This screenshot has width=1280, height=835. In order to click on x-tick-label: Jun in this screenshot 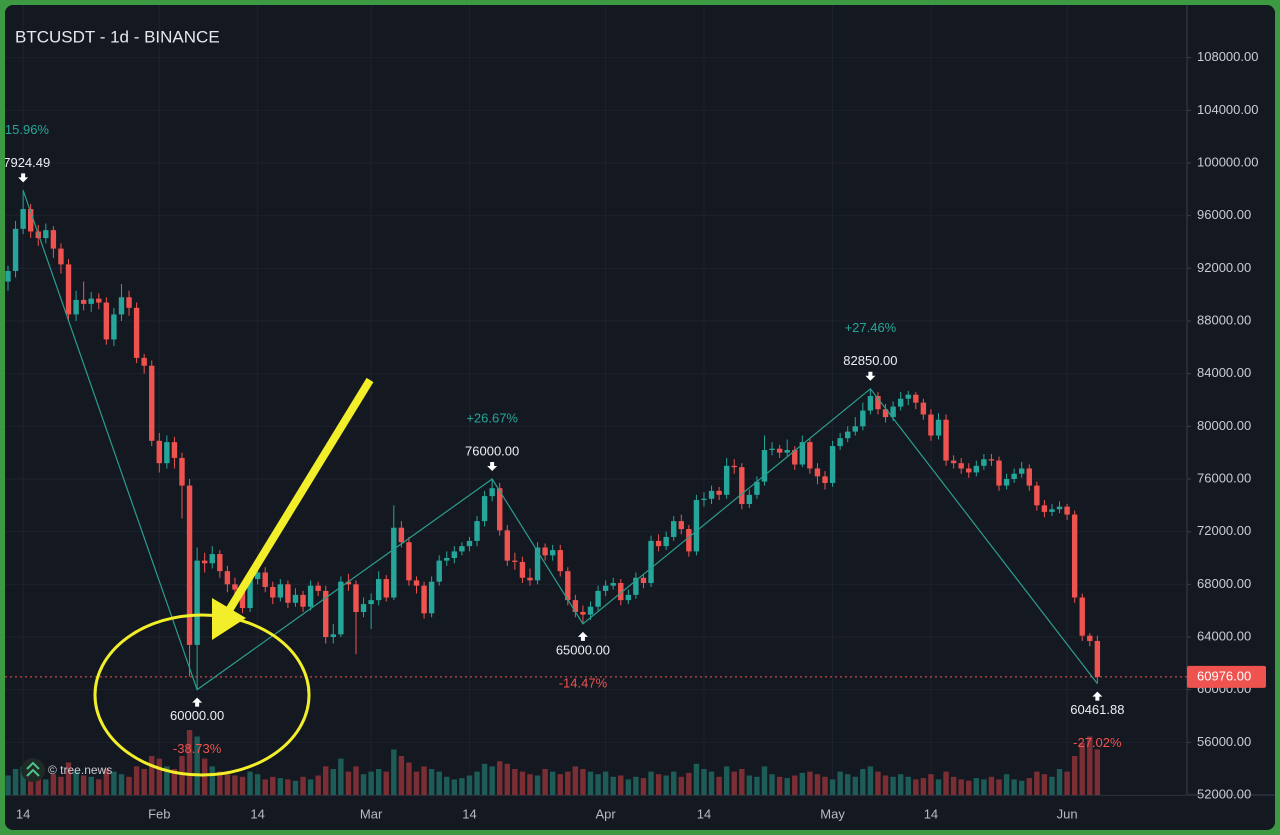, I will do `click(1067, 813)`.